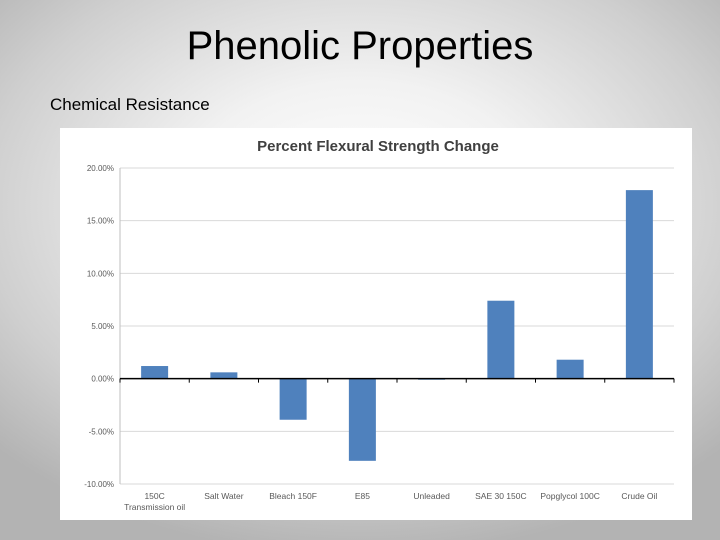 The width and height of the screenshot is (720, 540). What do you see at coordinates (154, 507) in the screenshot?
I see `category-label: Transmission oil` at bounding box center [154, 507].